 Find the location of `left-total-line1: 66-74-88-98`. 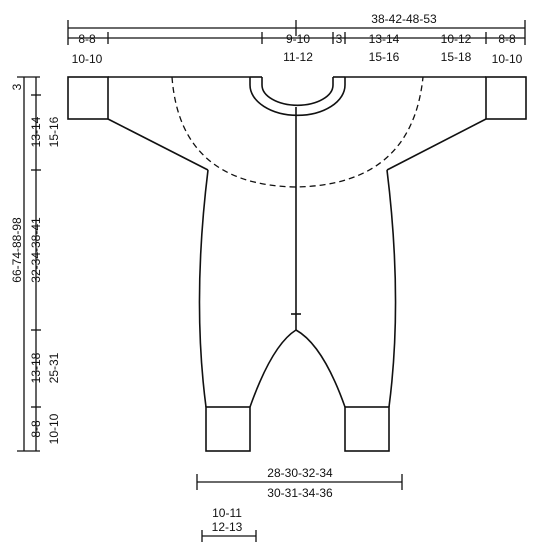

left-total-line1: 66-74-88-98 is located at coordinates (17, 250).